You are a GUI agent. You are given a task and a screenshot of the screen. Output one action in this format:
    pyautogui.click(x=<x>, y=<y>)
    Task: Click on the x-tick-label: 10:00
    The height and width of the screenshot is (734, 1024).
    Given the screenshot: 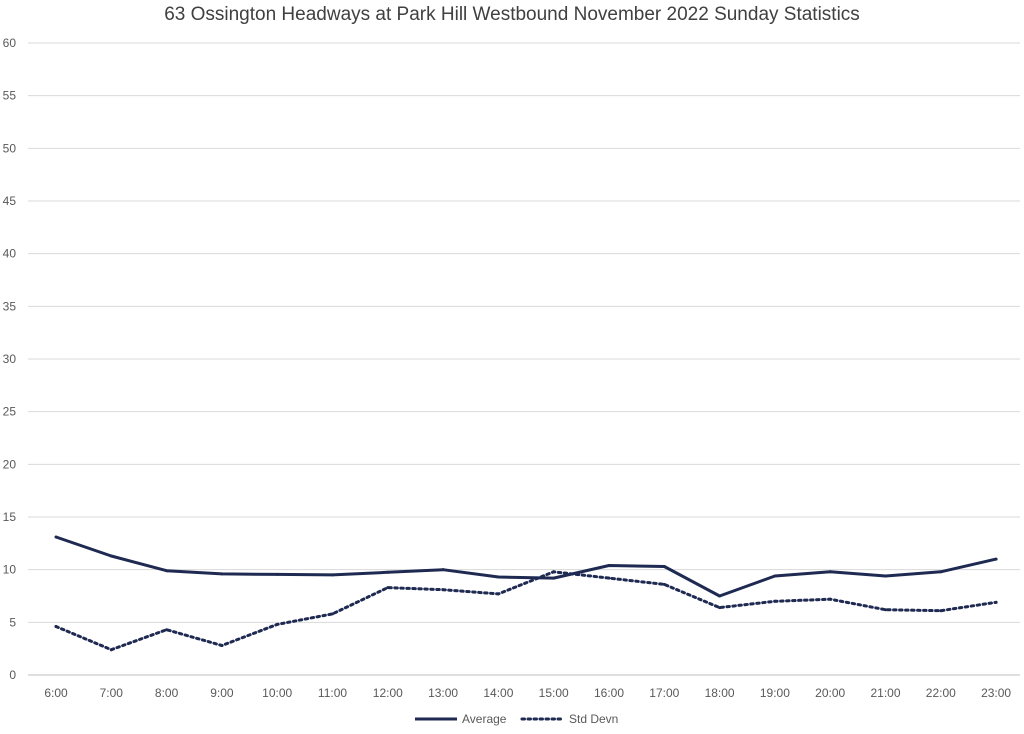 What is the action you would take?
    pyautogui.click(x=277, y=693)
    